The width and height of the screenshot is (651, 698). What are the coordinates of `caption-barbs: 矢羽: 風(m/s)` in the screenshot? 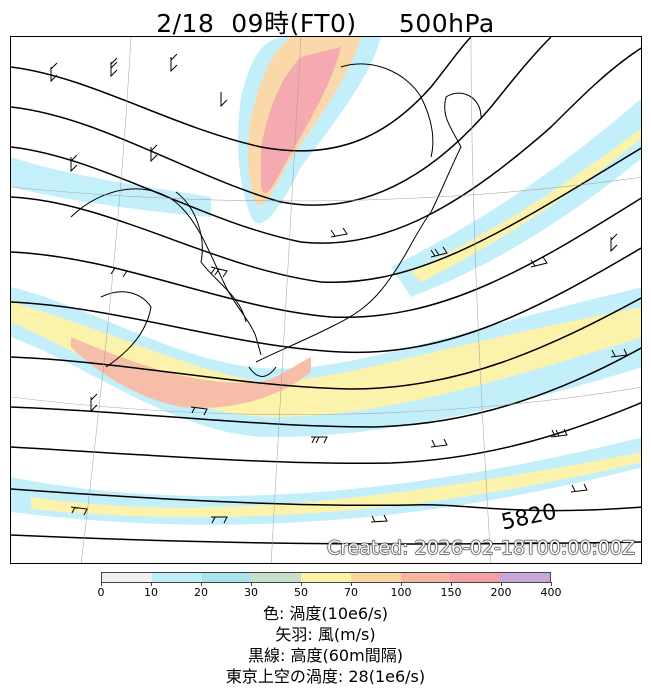 It's located at (325, 634).